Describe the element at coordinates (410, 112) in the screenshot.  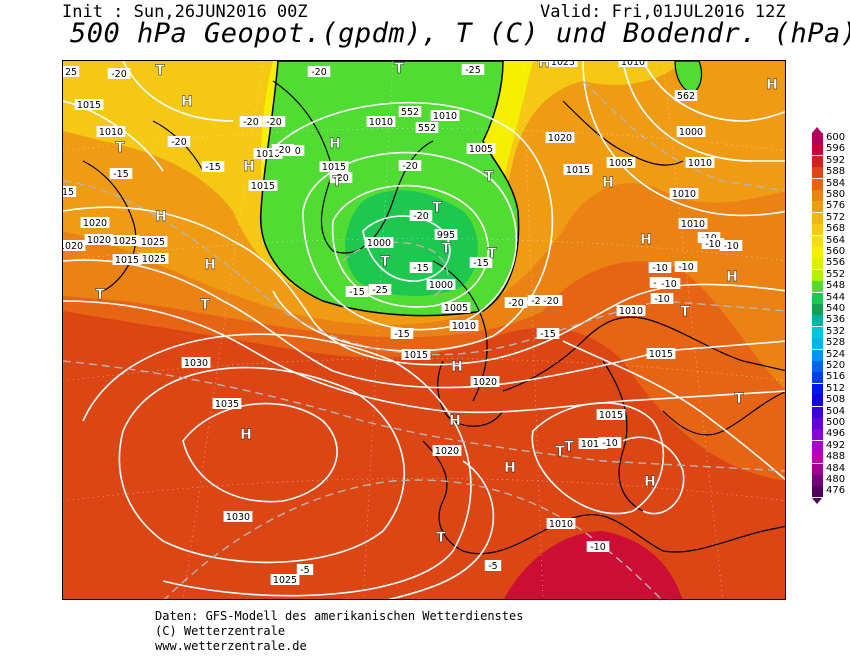
I see `svg-text: 552` at that location.